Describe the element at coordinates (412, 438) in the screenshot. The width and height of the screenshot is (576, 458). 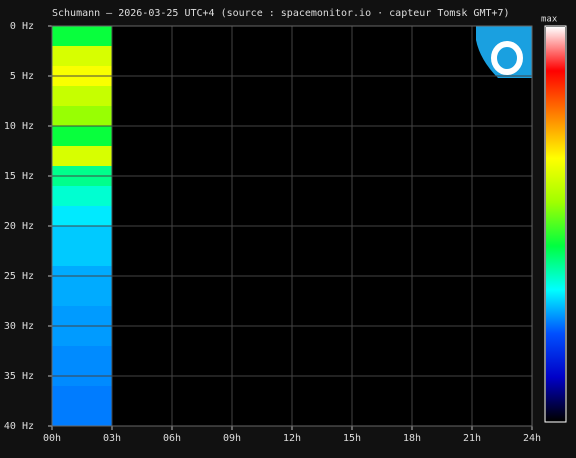
I see `x-tick-label: 18h` at that location.